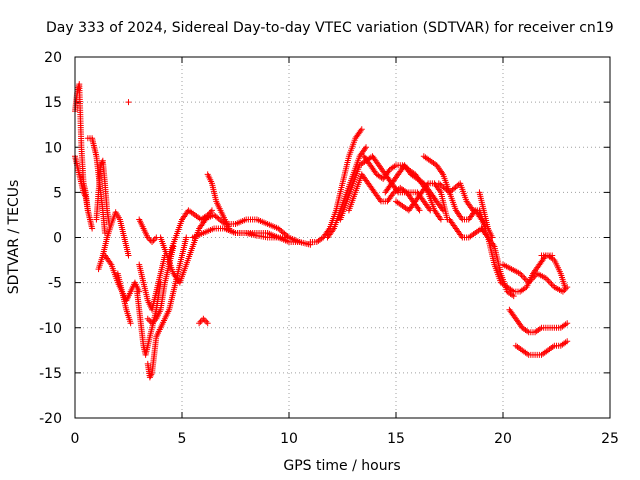  Describe the element at coordinates (50, 419) in the screenshot. I see `y-tick-label: -20` at that location.